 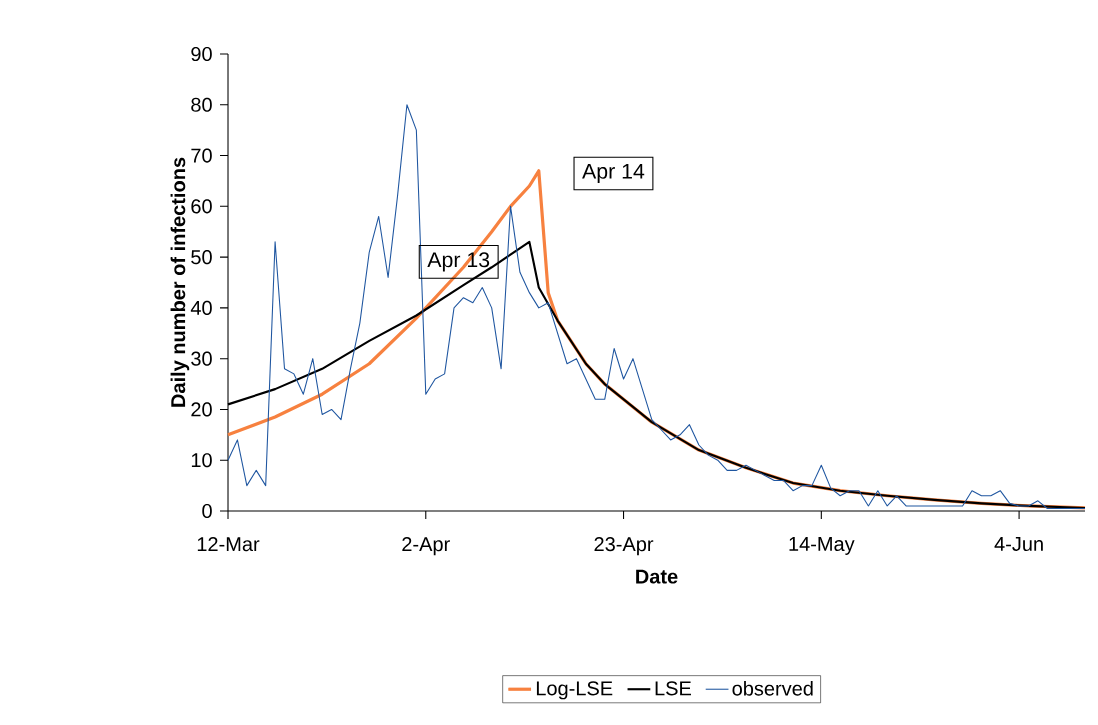 I want to click on legend-label: Log-LSE, so click(x=574, y=690).